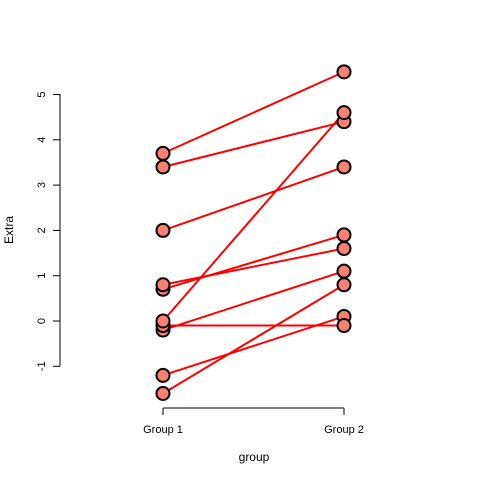 The width and height of the screenshot is (480, 480). I want to click on data-point-9-group2, so click(344, 113).